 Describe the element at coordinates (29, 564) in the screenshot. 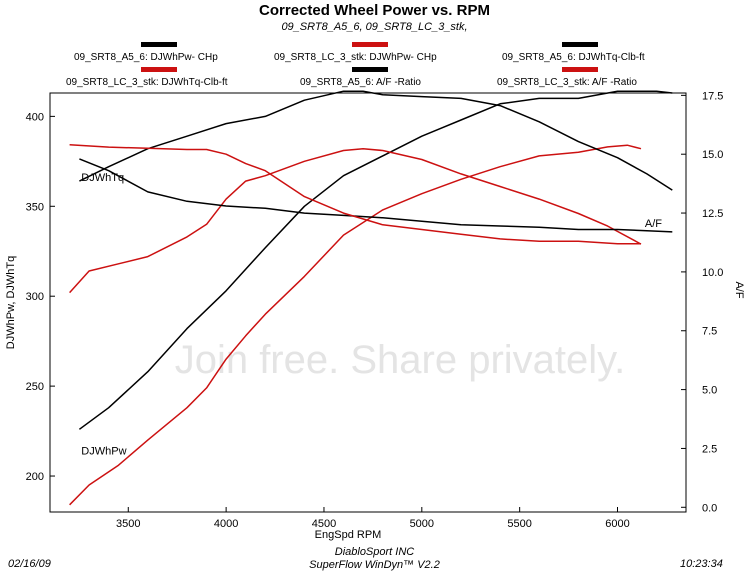

I see `footer-date: 02/16/09` at that location.